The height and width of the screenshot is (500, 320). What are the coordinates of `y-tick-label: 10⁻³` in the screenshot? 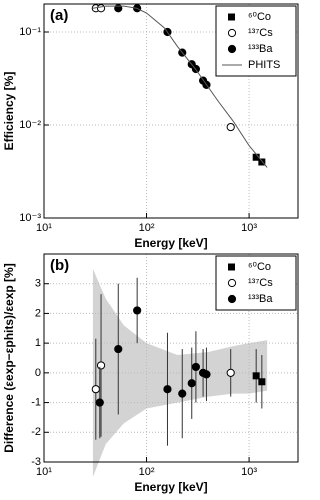 It's located at (30, 218).